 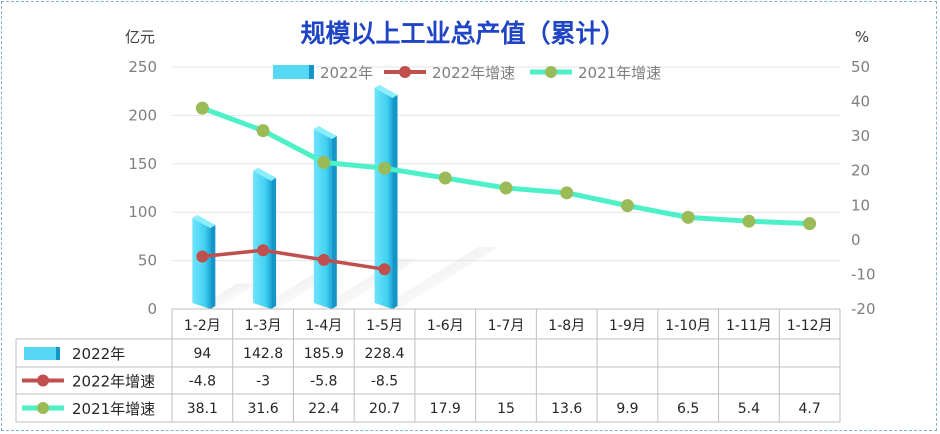 I want to click on table-cell: 20.7, so click(x=384, y=409).